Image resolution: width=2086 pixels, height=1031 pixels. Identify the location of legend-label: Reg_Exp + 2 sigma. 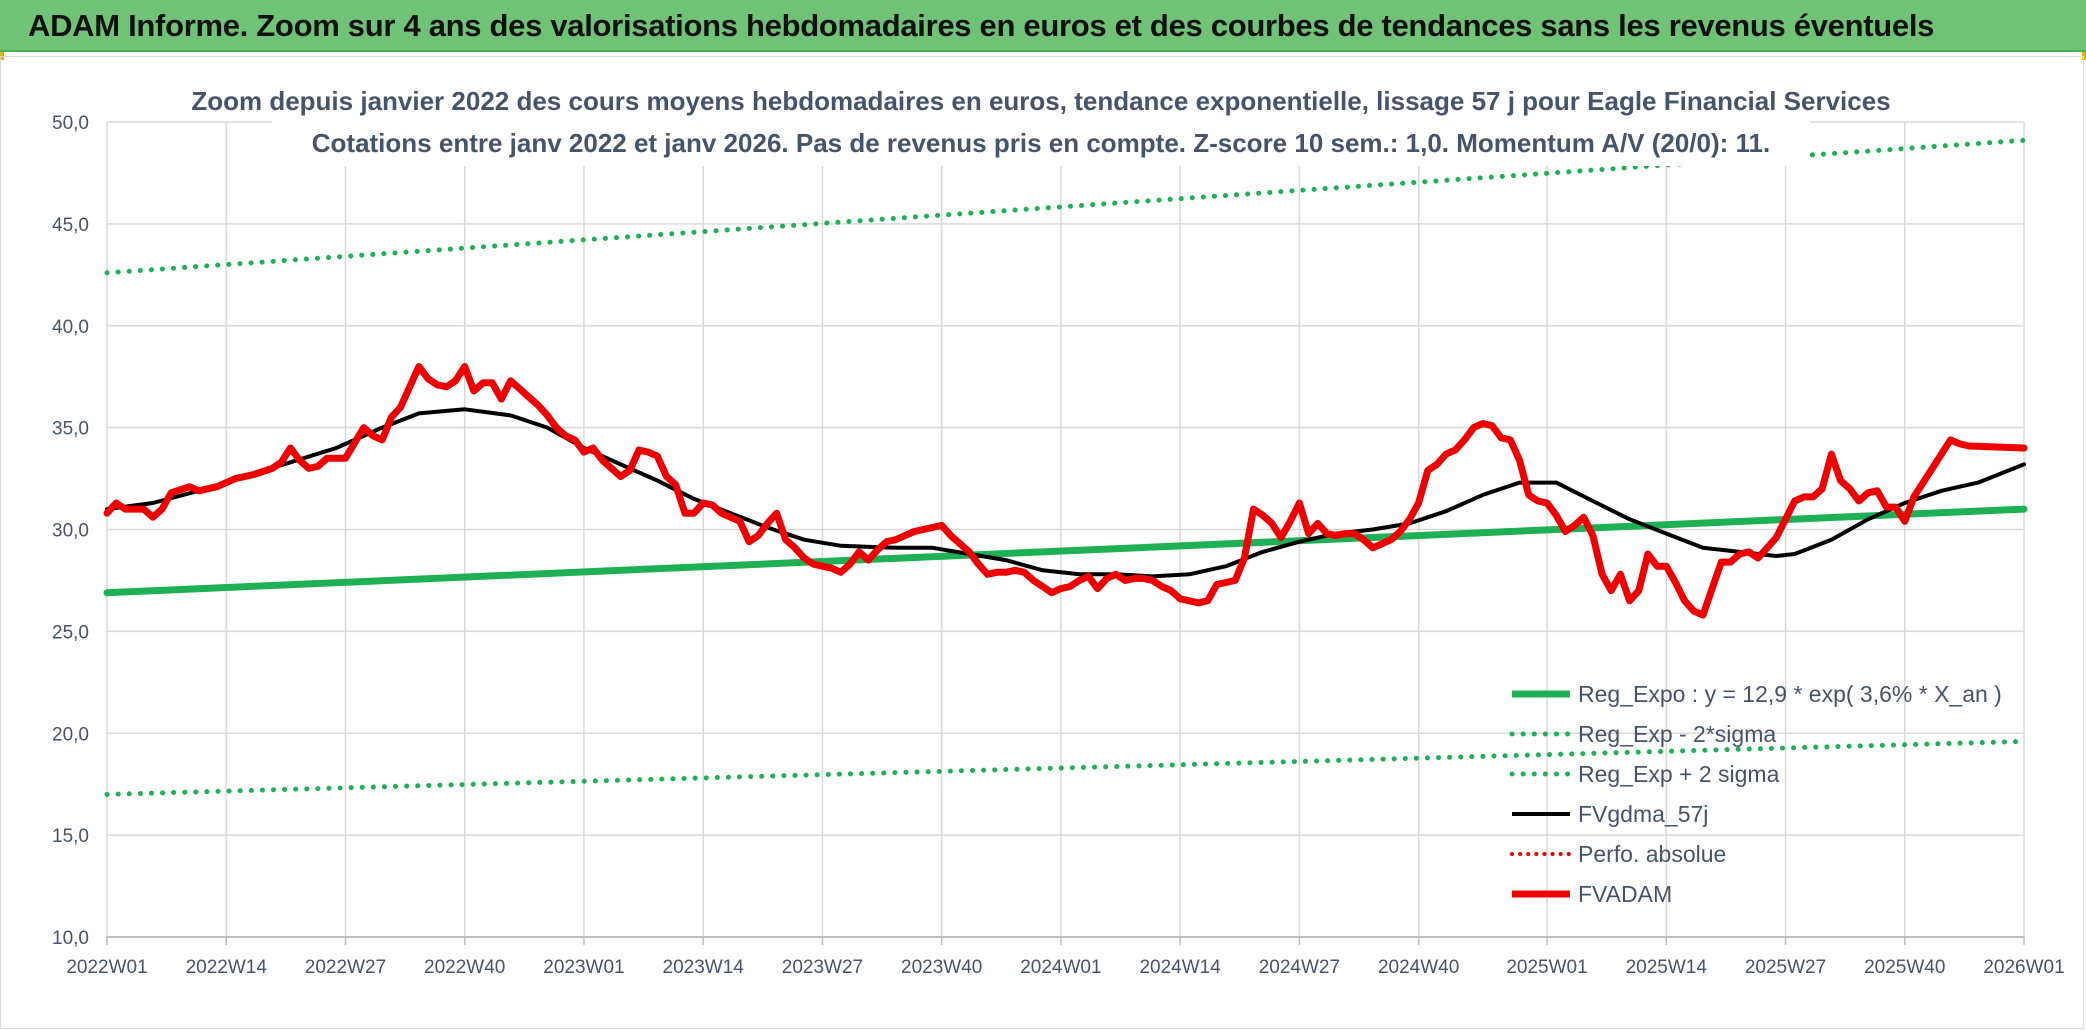
(1679, 774).